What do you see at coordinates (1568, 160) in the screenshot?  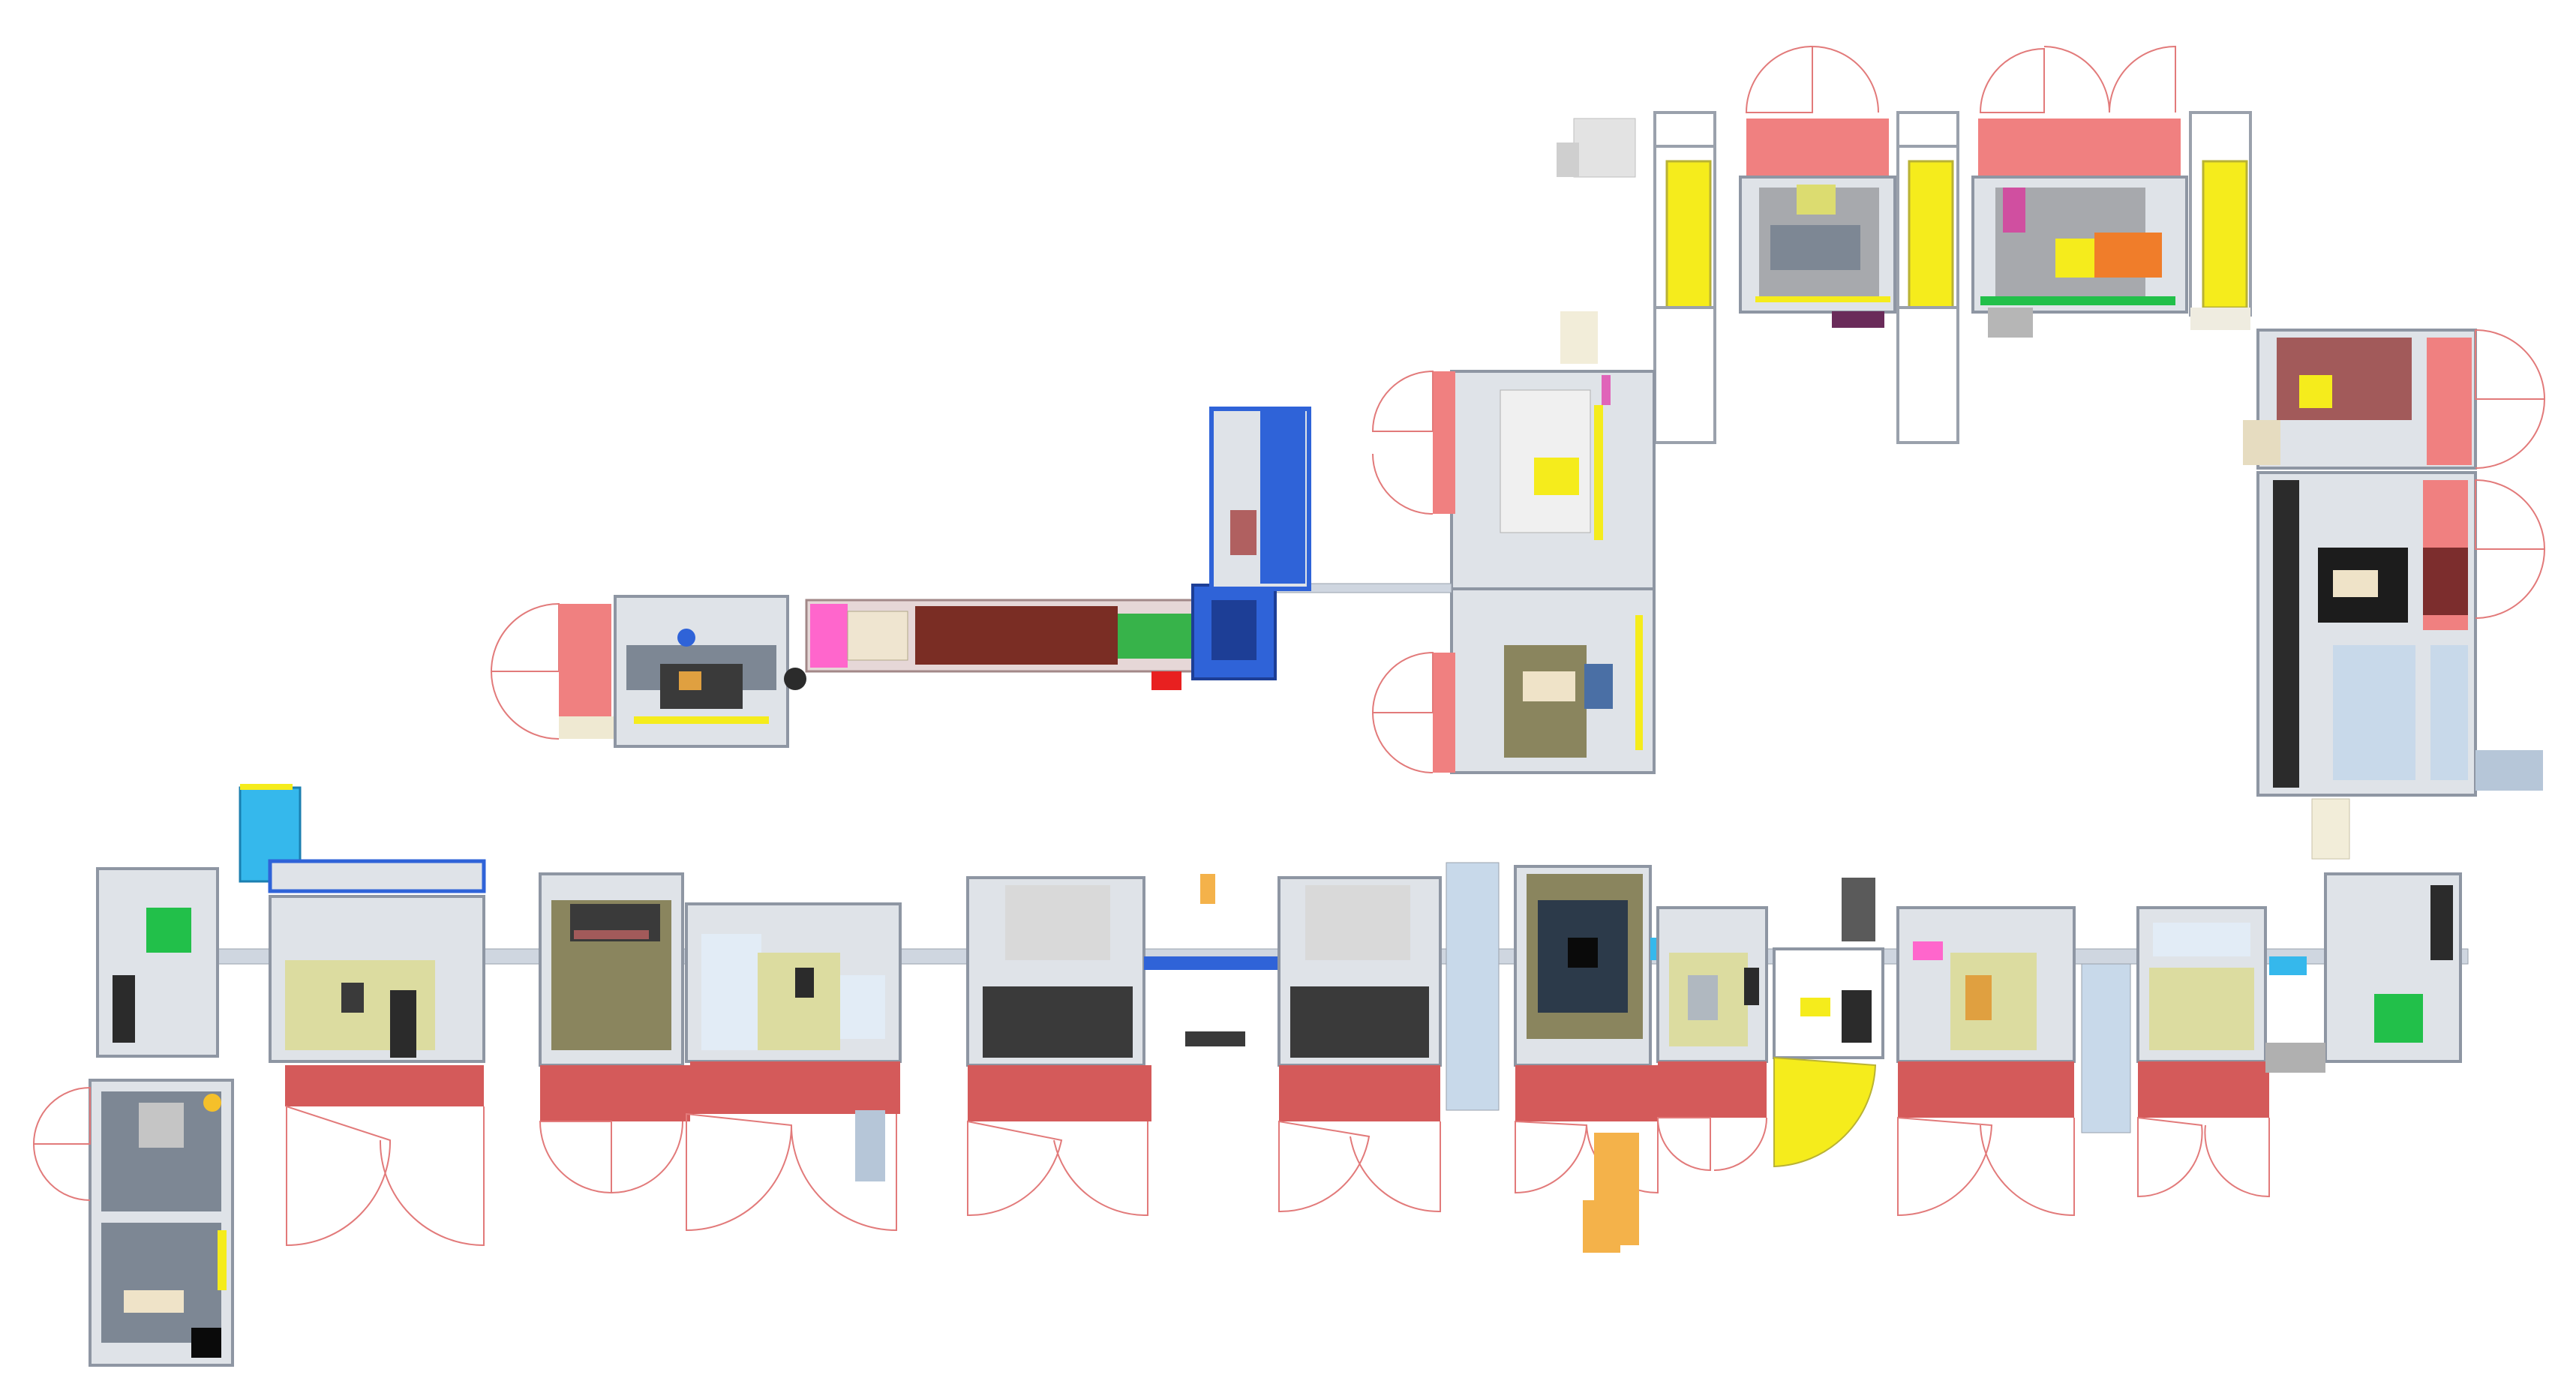 I see `cabinet-box-side` at bounding box center [1568, 160].